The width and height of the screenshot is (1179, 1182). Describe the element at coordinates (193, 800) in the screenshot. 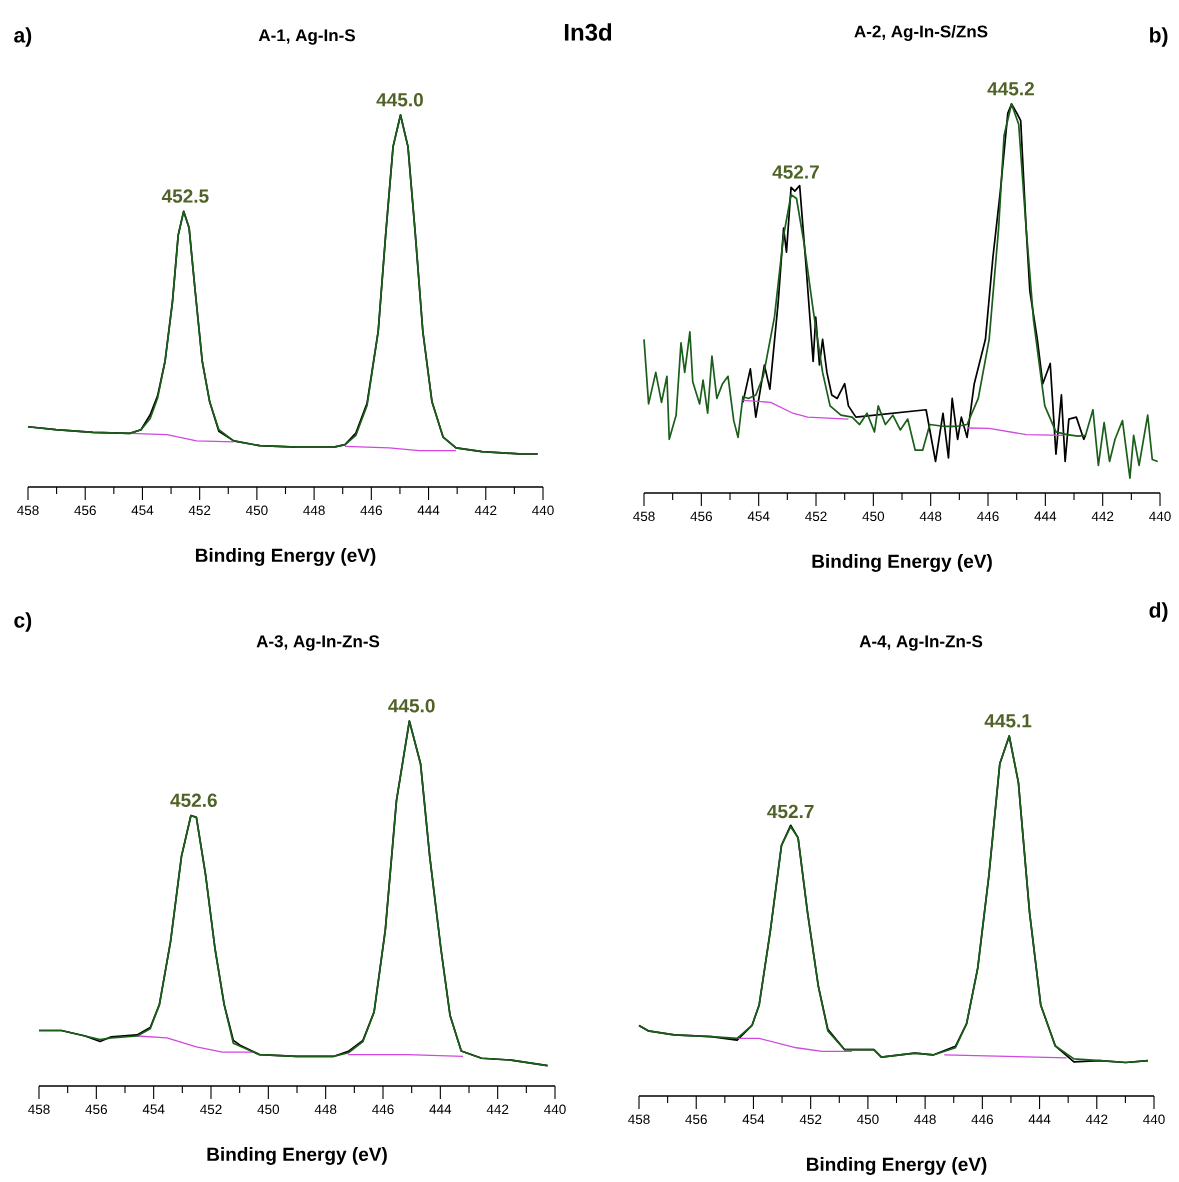

I see `annotation: 452.6` at that location.